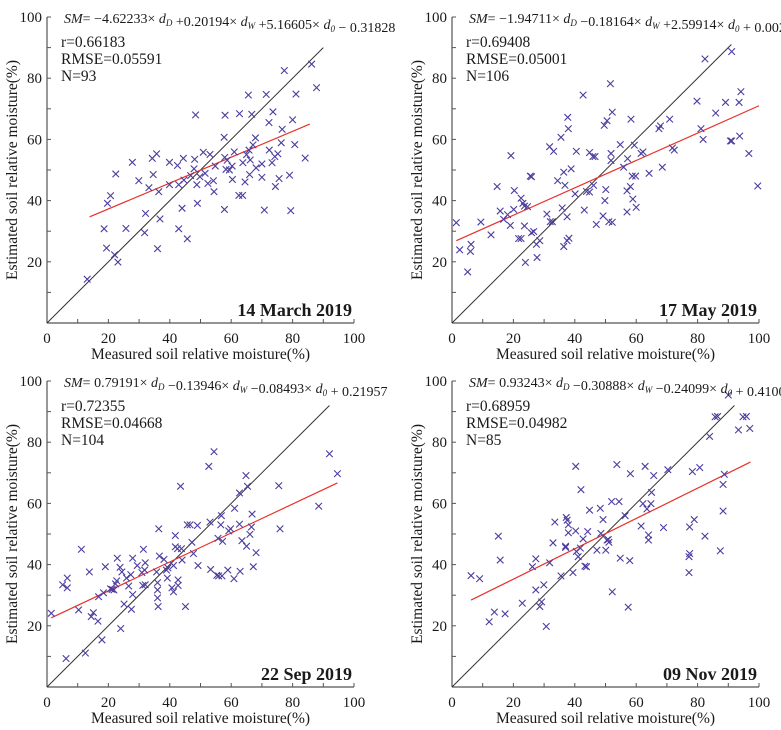 Image resolution: width=781 pixels, height=730 pixels. What do you see at coordinates (756, 392) in the screenshot?
I see `equation-constant: + 0.41006` at bounding box center [756, 392].